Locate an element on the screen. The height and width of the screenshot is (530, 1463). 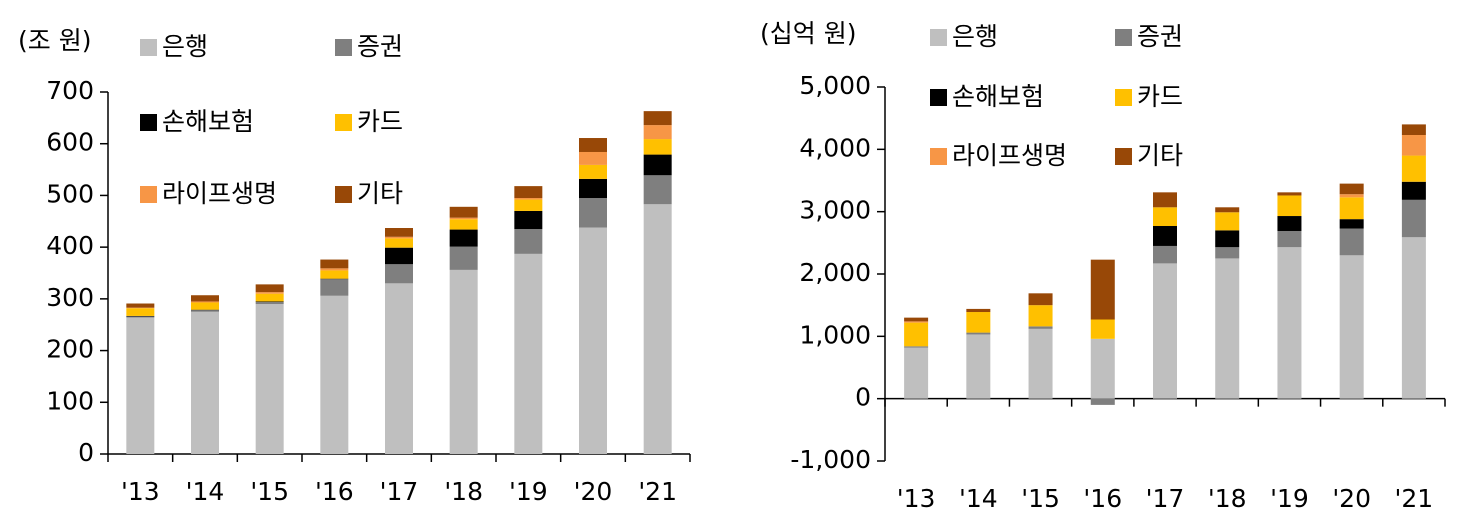
y-tick-label: 0 is located at coordinates (863, 397).